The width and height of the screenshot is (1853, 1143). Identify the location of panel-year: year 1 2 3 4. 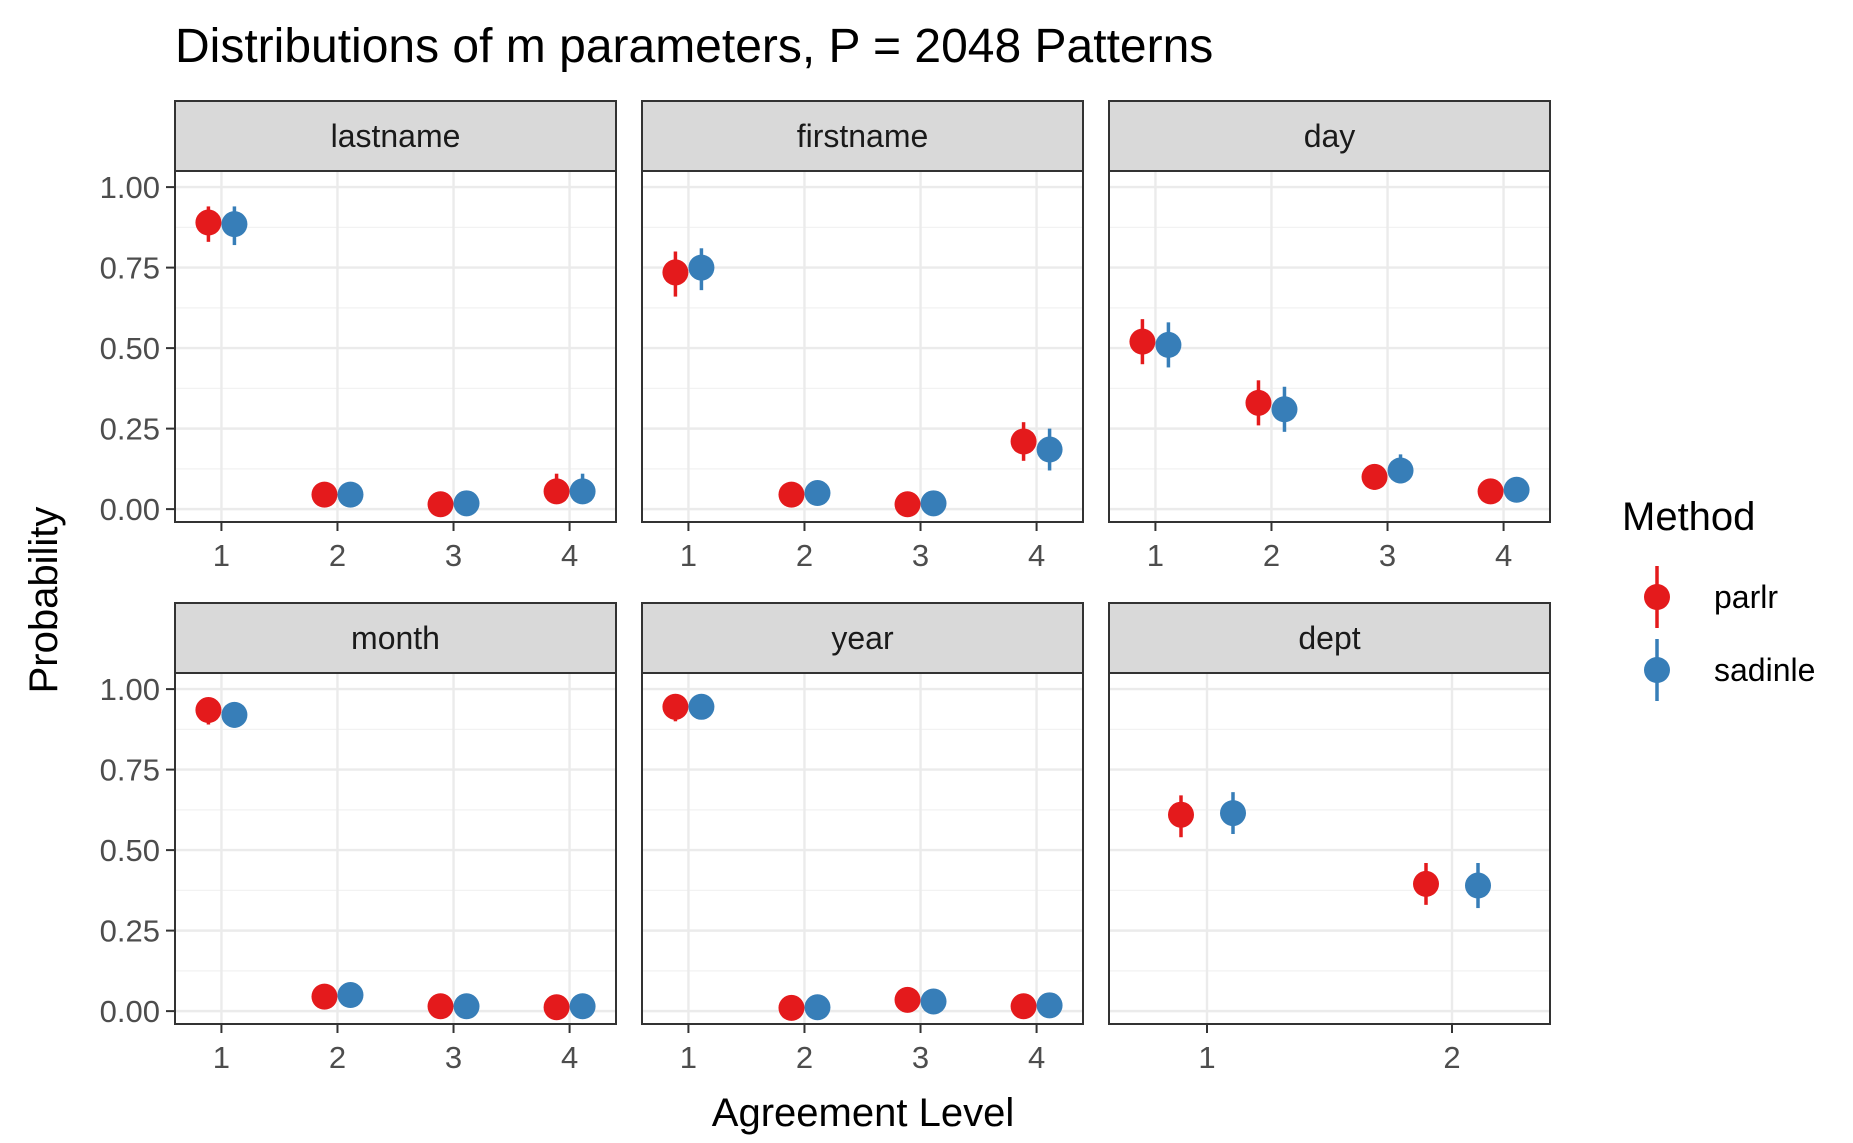
(862, 838).